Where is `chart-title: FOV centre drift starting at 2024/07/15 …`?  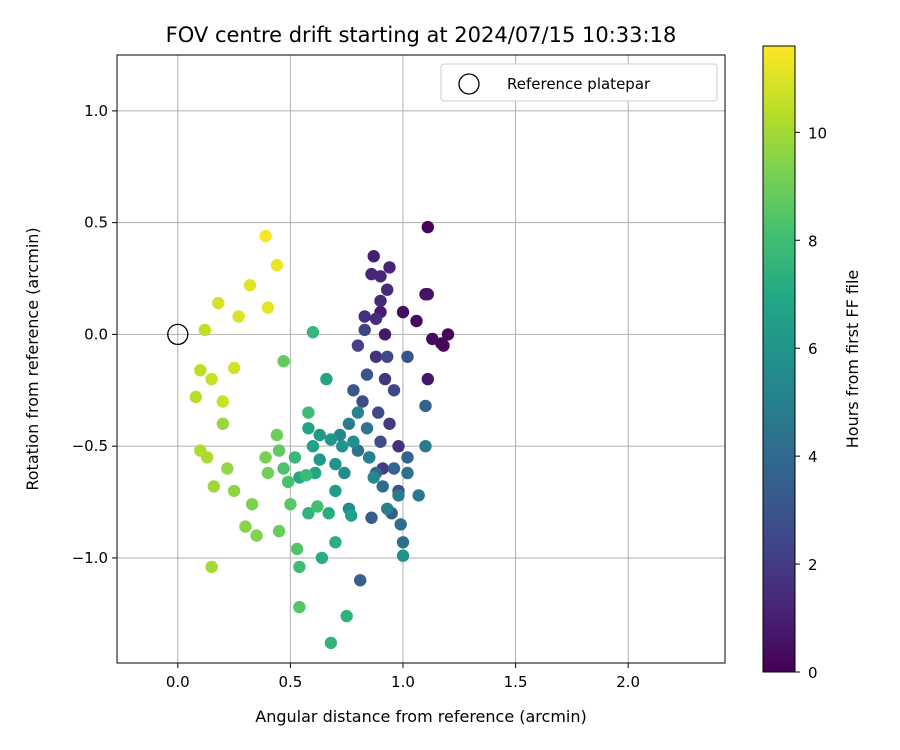 chart-title: FOV centre drift starting at 2024/07/15 … is located at coordinates (421, 35).